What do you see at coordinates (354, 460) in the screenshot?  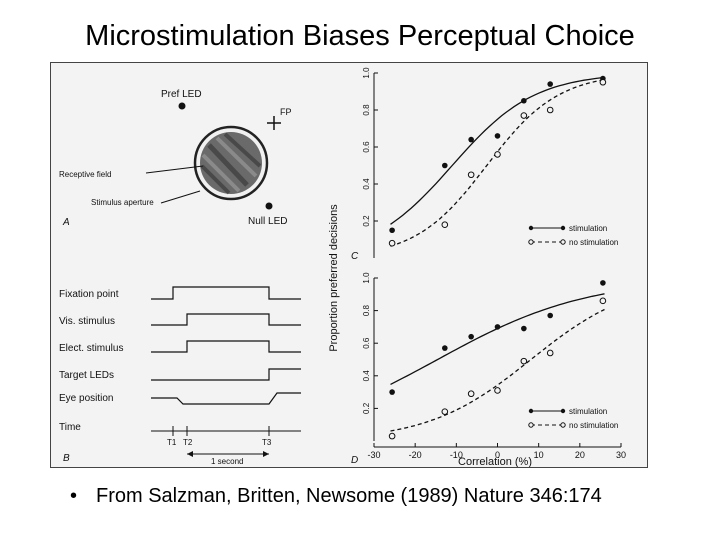 I see `panel-d-letter: D` at bounding box center [354, 460].